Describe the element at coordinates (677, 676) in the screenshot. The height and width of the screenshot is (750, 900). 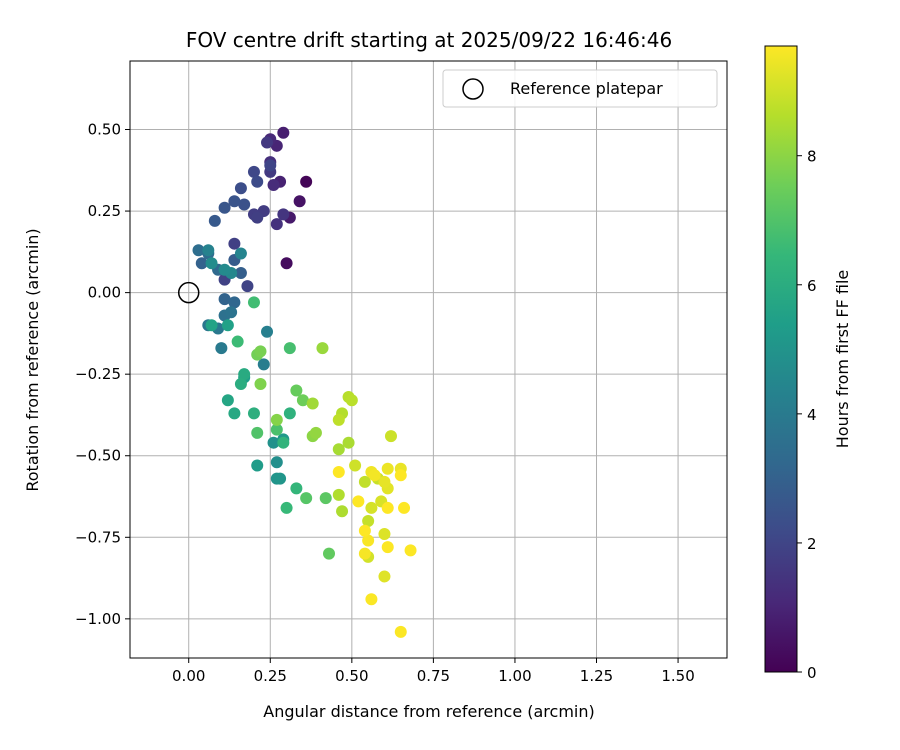
I see `x-tick-label: 1.50` at that location.